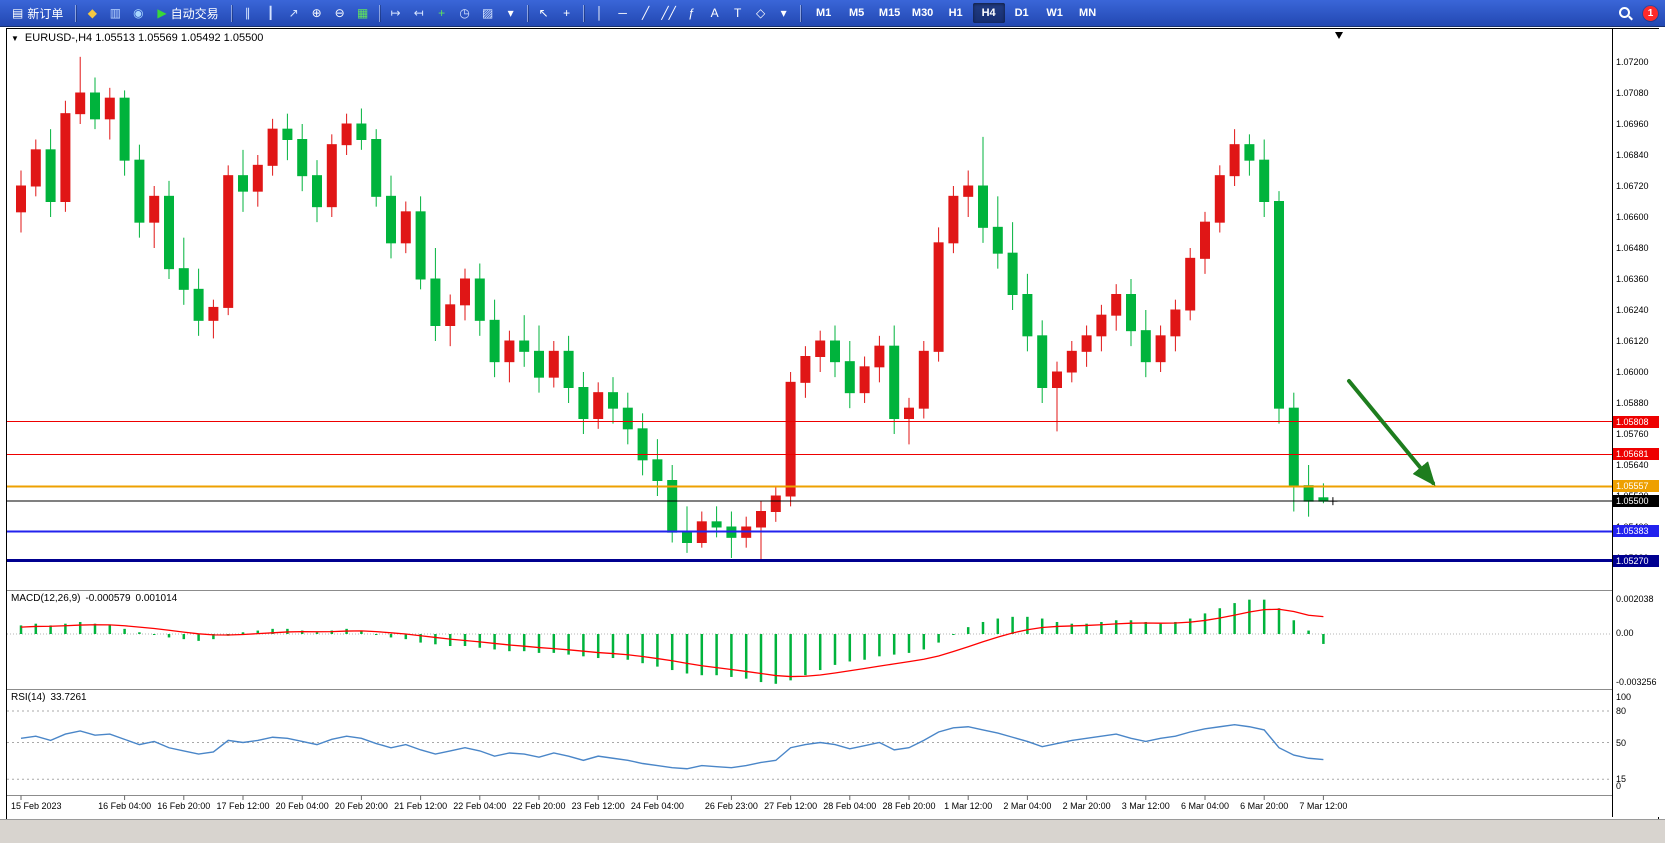 This screenshot has width=1665, height=843. I want to click on trend-arrow-annotation, so click(1391, 433).